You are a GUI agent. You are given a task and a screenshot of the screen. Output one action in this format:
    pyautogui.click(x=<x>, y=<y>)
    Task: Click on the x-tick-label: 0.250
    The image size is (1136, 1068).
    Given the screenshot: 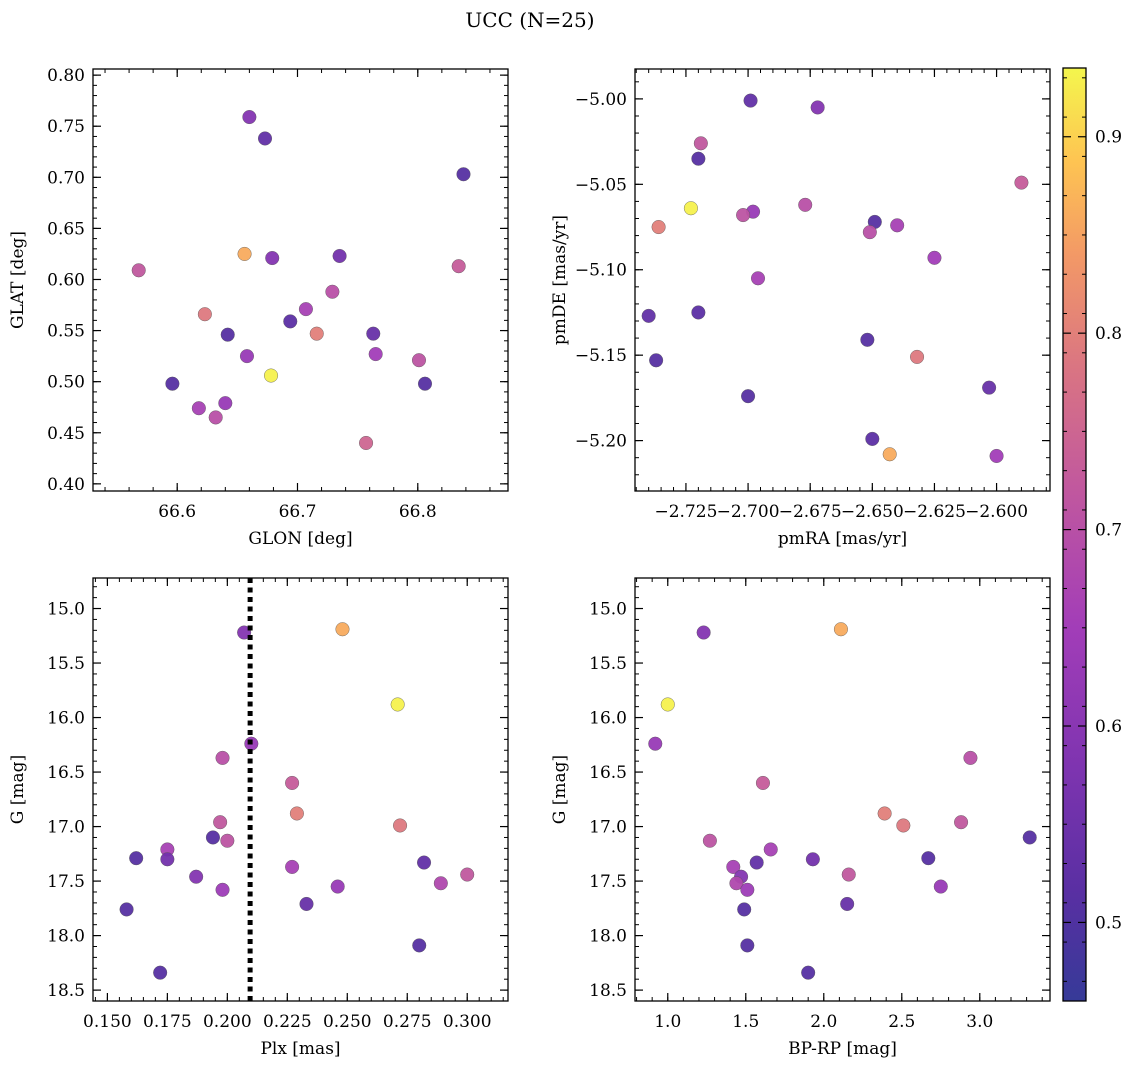 What is the action you would take?
    pyautogui.click(x=347, y=1022)
    